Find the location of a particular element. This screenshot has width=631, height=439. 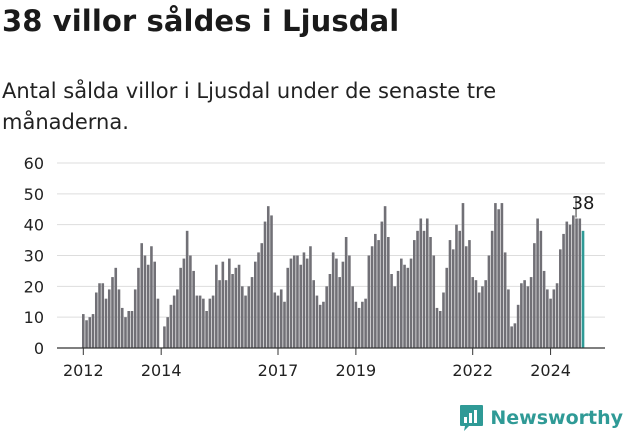

x-tick-label: 2024 is located at coordinates (550, 370).